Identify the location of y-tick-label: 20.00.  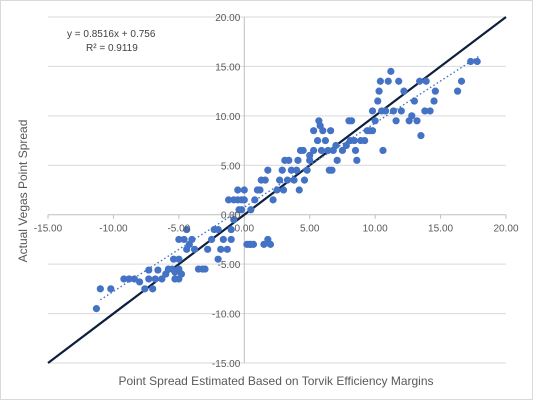
(227, 18).